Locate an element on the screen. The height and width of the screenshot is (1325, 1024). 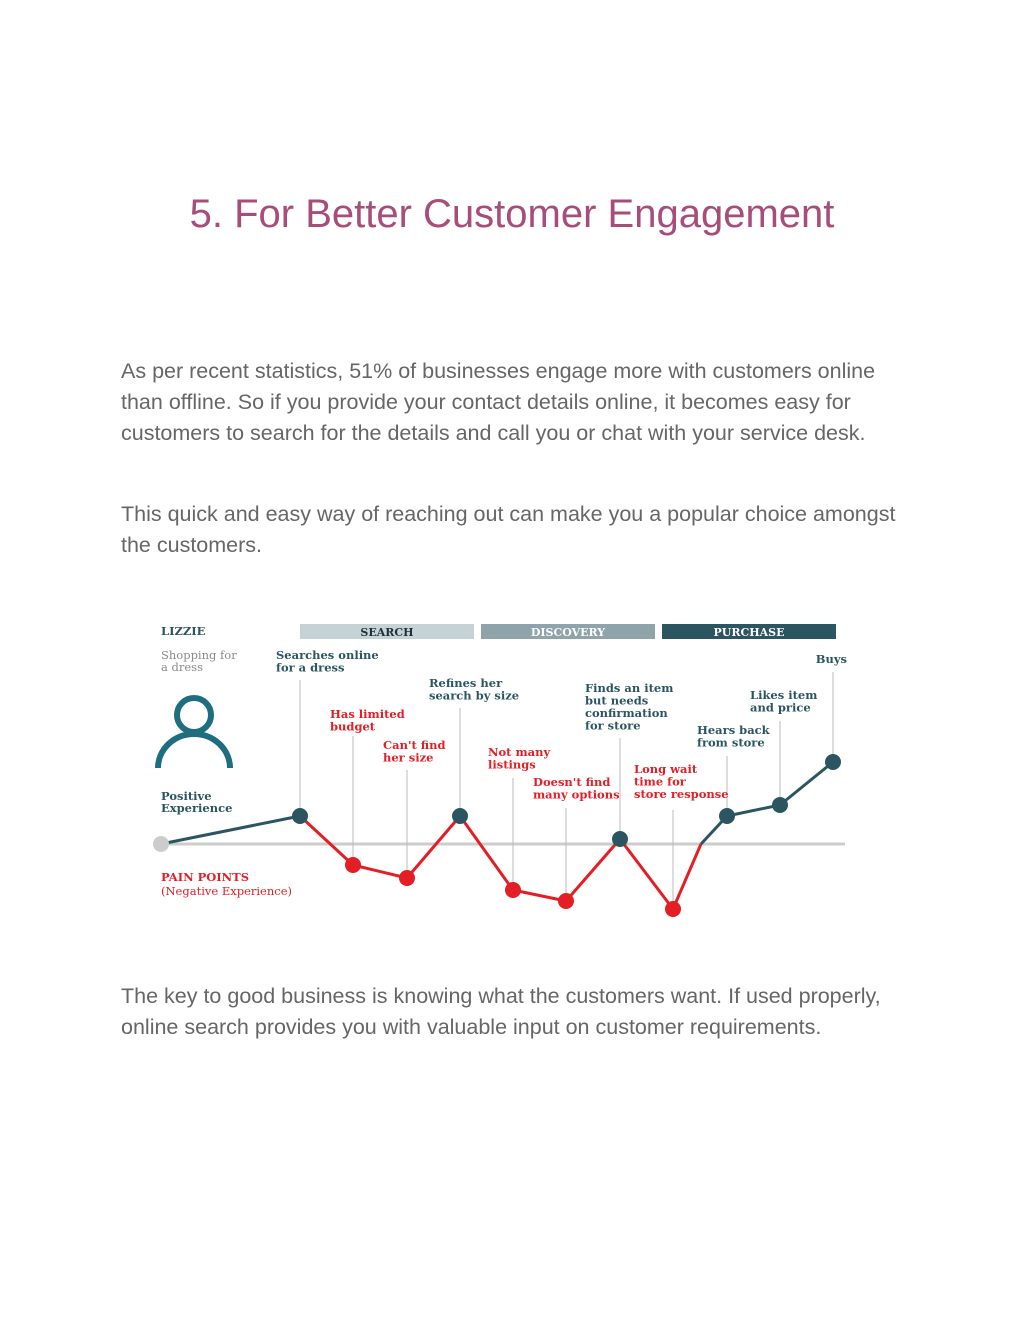
step-label: Refines her search by size is located at coordinates (474, 689).